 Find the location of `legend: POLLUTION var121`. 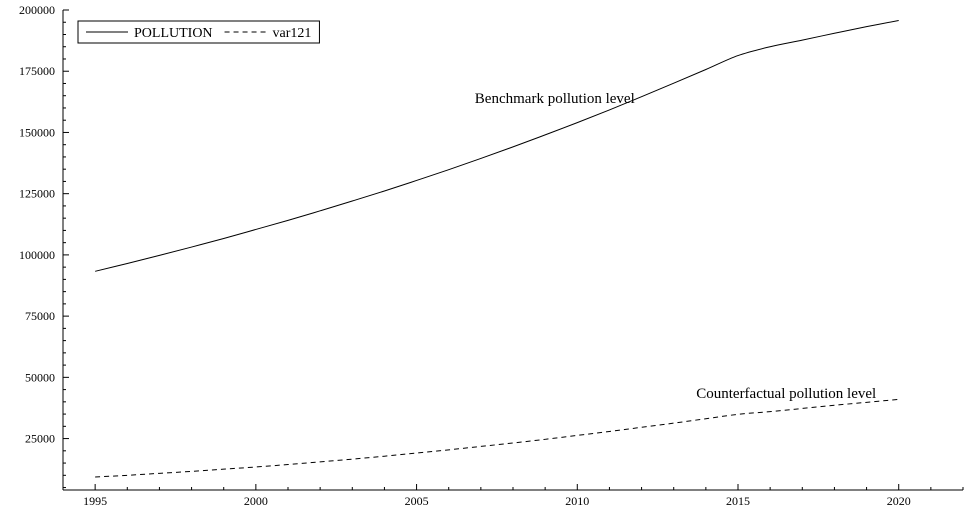

legend: POLLUTION var121 is located at coordinates (198, 32).